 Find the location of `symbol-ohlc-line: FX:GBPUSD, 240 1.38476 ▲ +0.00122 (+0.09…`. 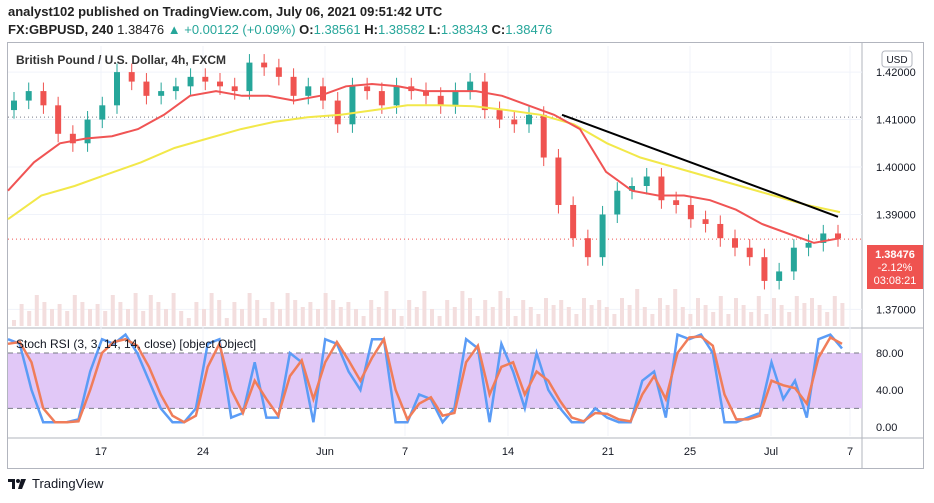

symbol-ohlc-line: FX:GBPUSD, 240 1.38476 ▲ +0.00122 (+0.09… is located at coordinates (280, 29).